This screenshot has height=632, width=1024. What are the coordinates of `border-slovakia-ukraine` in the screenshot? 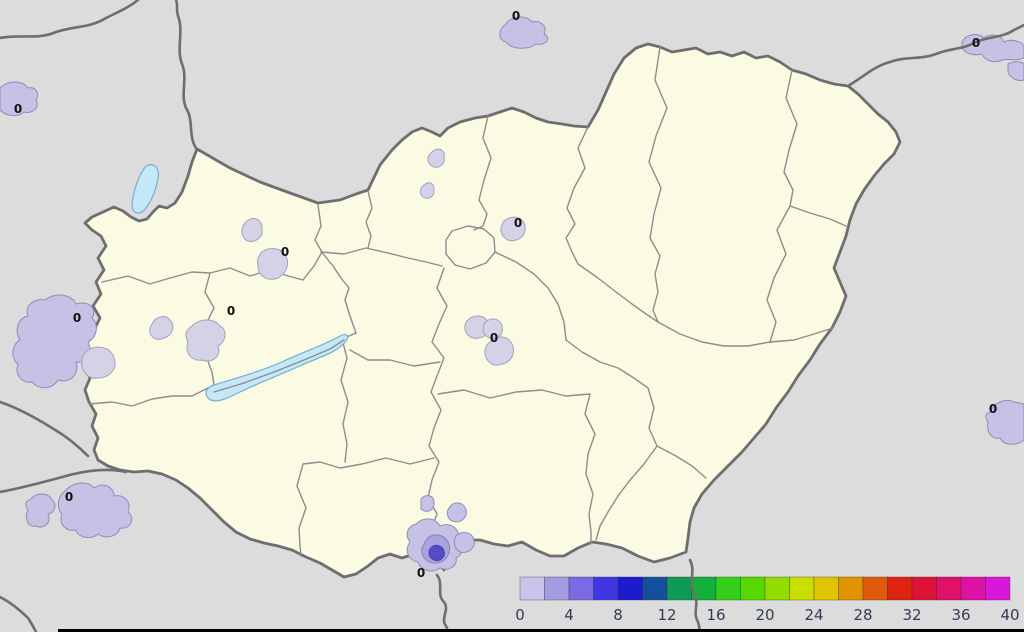 It's located at (935, 55).